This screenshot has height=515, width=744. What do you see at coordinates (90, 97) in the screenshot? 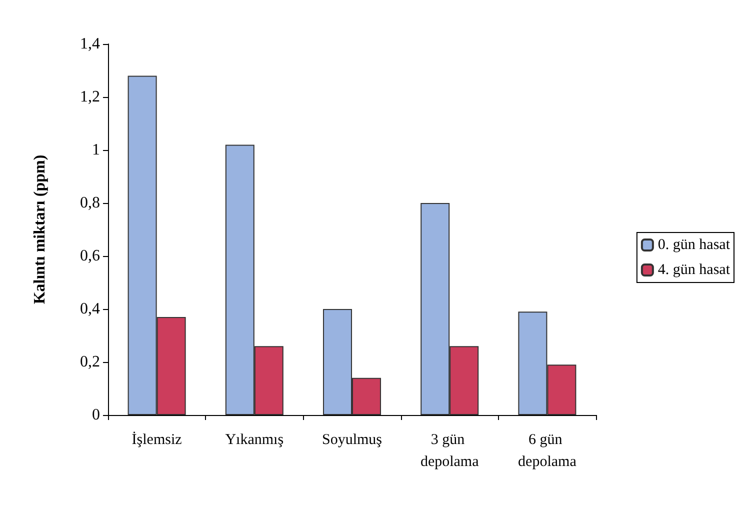
I see `y-tick-label: 1,2` at bounding box center [90, 97].